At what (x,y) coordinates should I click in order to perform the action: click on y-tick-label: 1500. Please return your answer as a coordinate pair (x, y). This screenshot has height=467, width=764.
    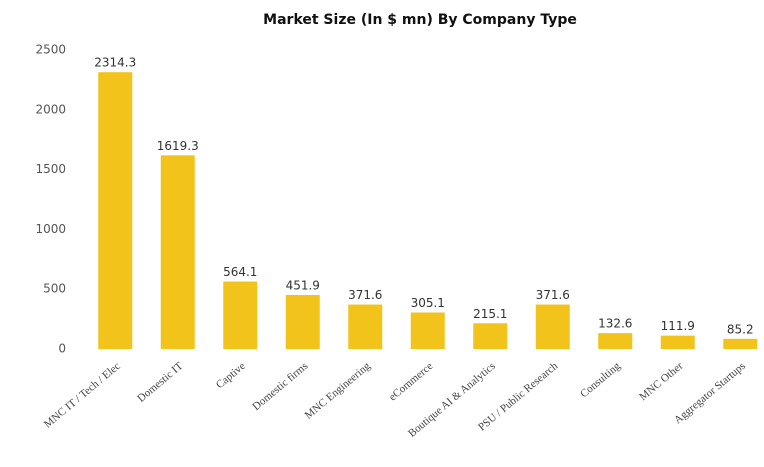
    Looking at the image, I should click on (50, 169).